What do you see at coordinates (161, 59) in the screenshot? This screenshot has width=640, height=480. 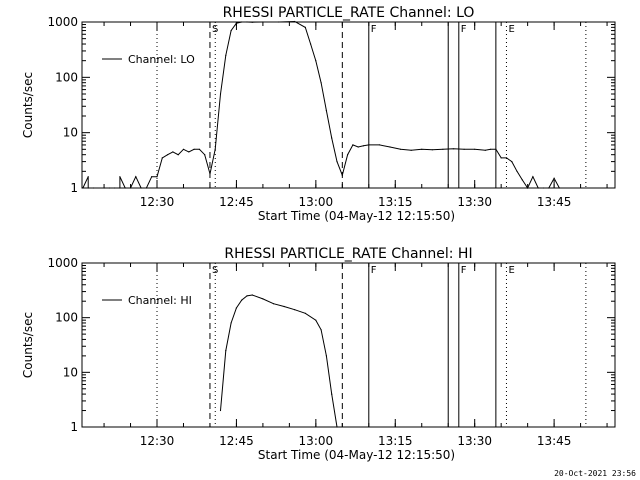 I see `legend-label: Channel: LO` at bounding box center [161, 59].